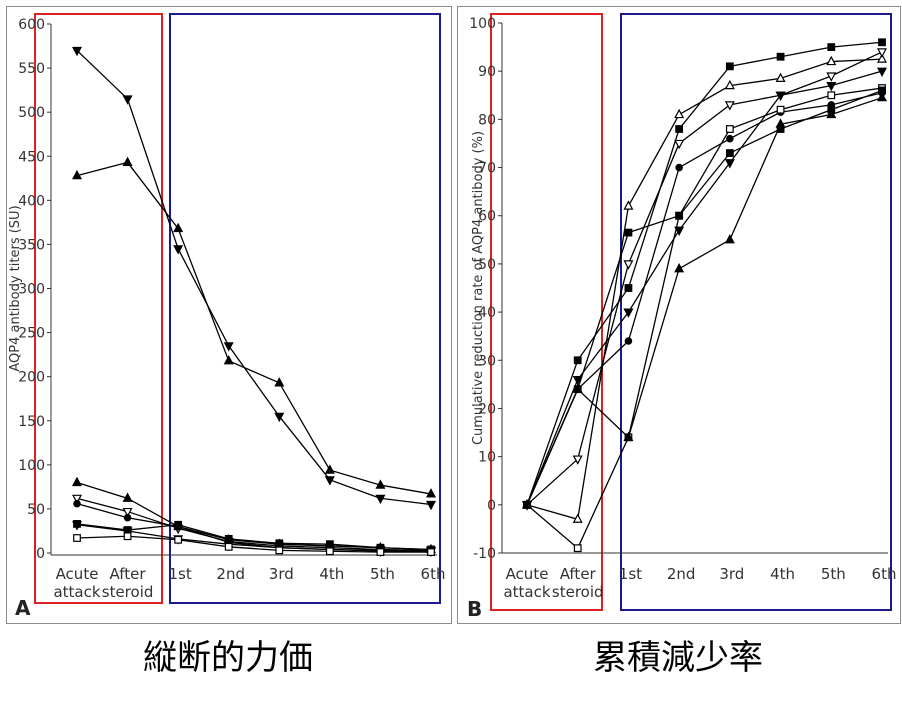  Describe the element at coordinates (31, 422) in the screenshot. I see `y-tick-label: 150` at that location.